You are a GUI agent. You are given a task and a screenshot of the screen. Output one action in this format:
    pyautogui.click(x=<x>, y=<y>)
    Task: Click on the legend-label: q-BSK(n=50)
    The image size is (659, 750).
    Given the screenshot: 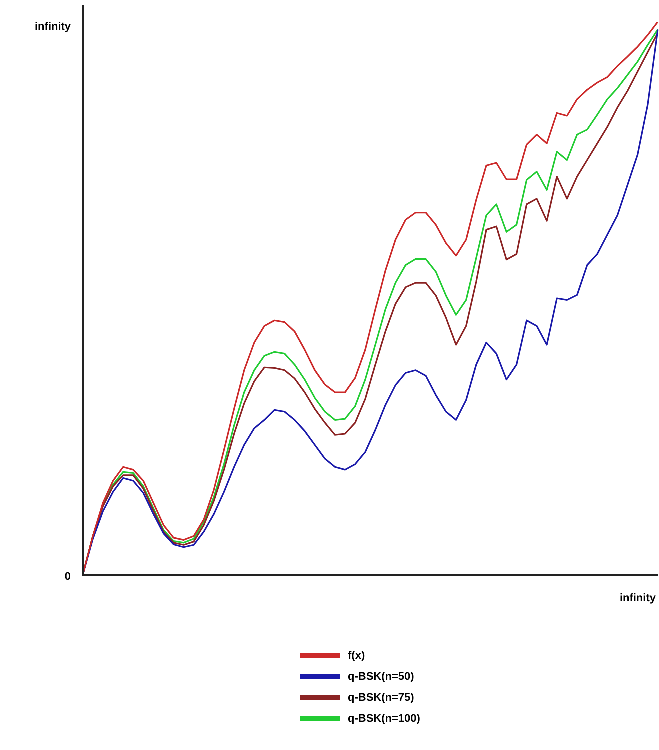 What is the action you would take?
    pyautogui.click(x=381, y=676)
    